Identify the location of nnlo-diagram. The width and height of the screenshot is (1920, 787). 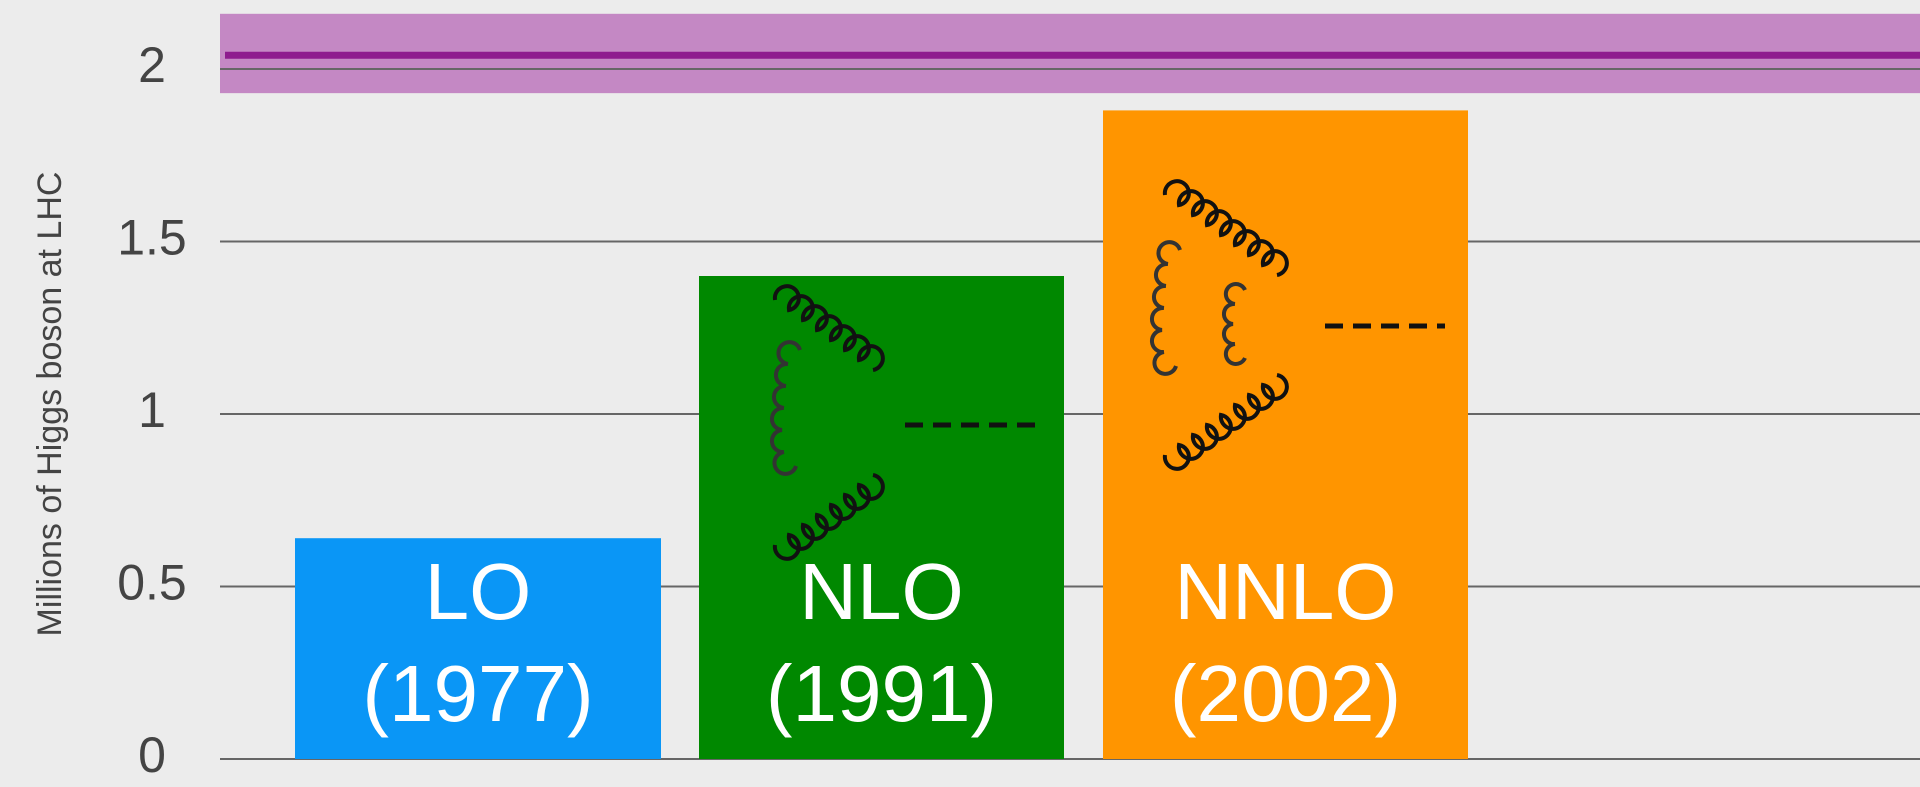
(1297, 325).